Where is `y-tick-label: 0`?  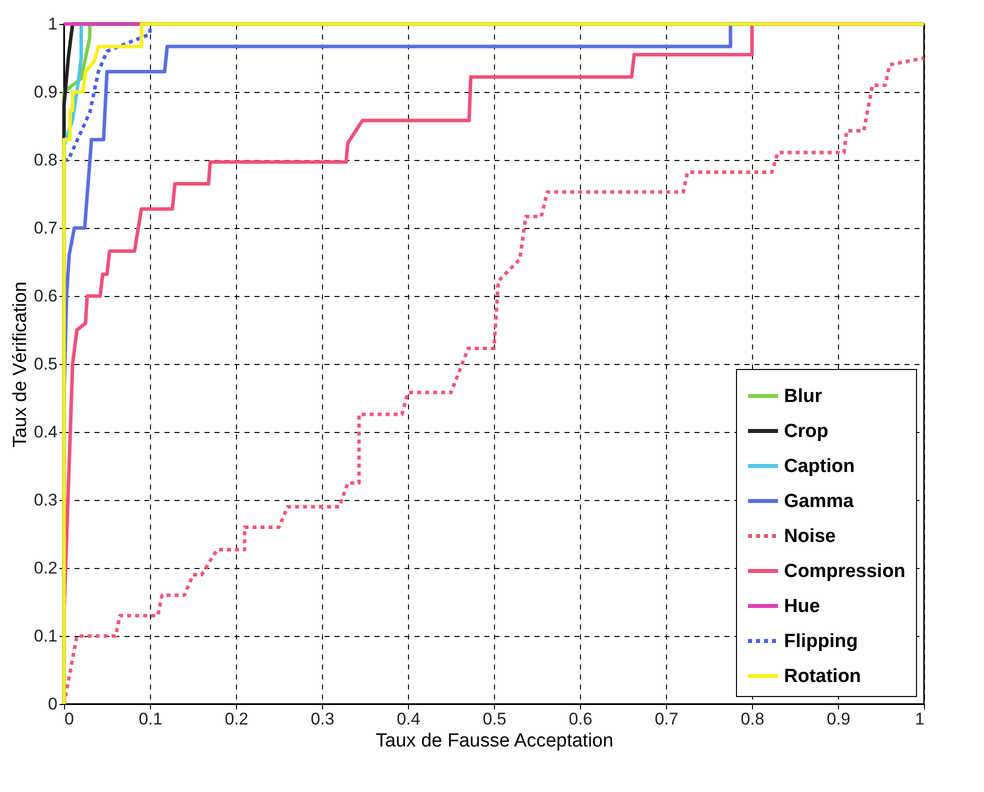
y-tick-label: 0 is located at coordinates (53, 704).